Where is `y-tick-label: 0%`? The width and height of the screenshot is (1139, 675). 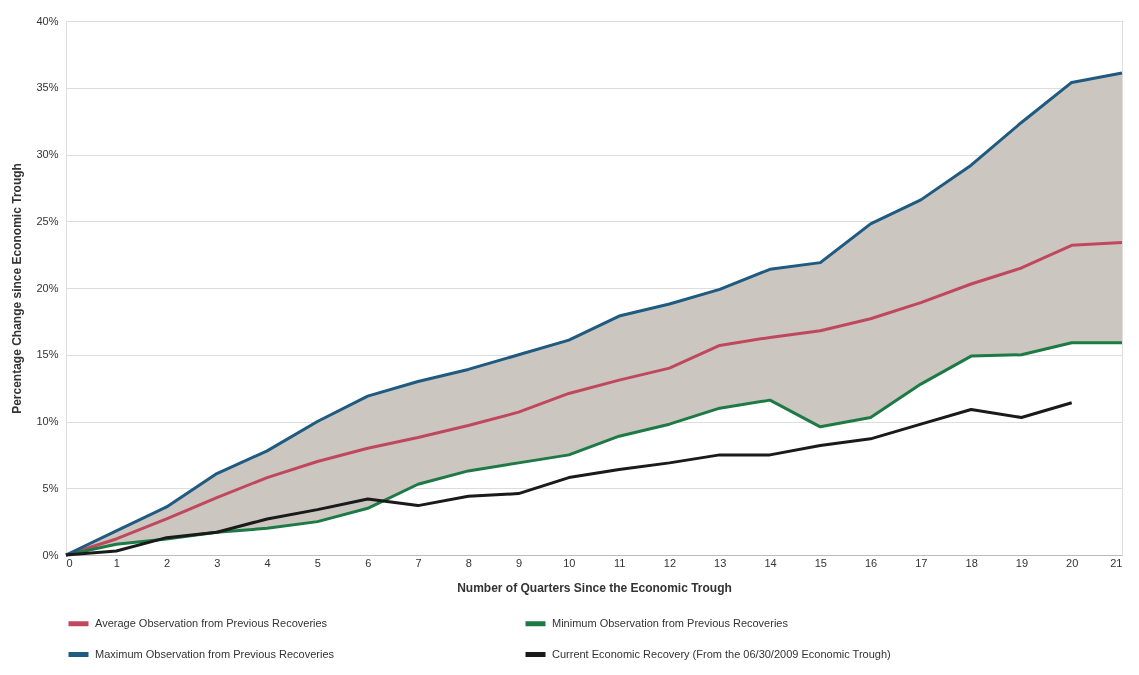
y-tick-label: 0% is located at coordinates (50, 554).